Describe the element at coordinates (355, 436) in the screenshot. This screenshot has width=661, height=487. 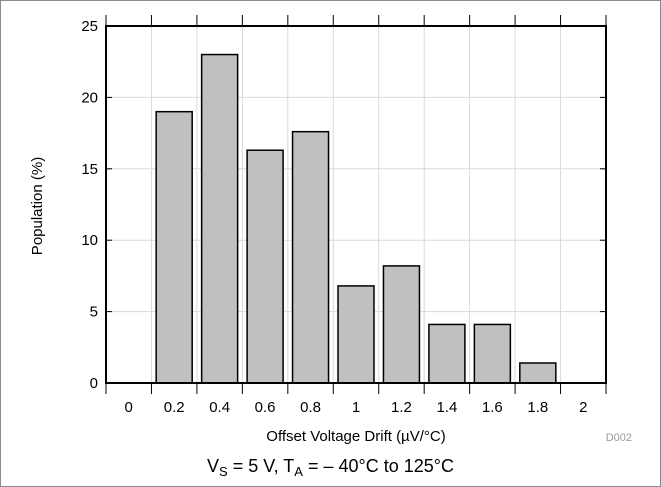
I see `x-axis-label: Offset Voltage Drift (µV/°C)` at that location.